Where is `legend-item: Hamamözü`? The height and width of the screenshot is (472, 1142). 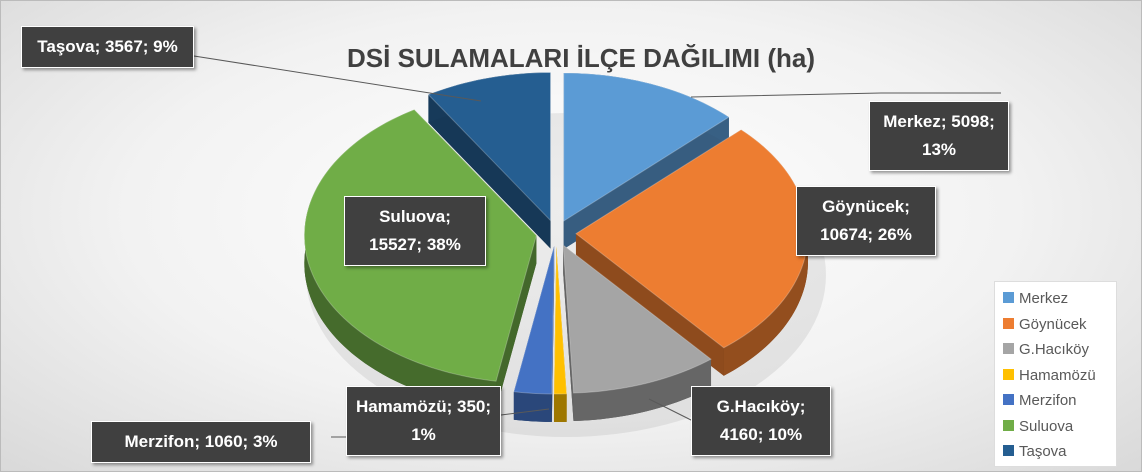 legend-item: Hamamözü is located at coordinates (1055, 376).